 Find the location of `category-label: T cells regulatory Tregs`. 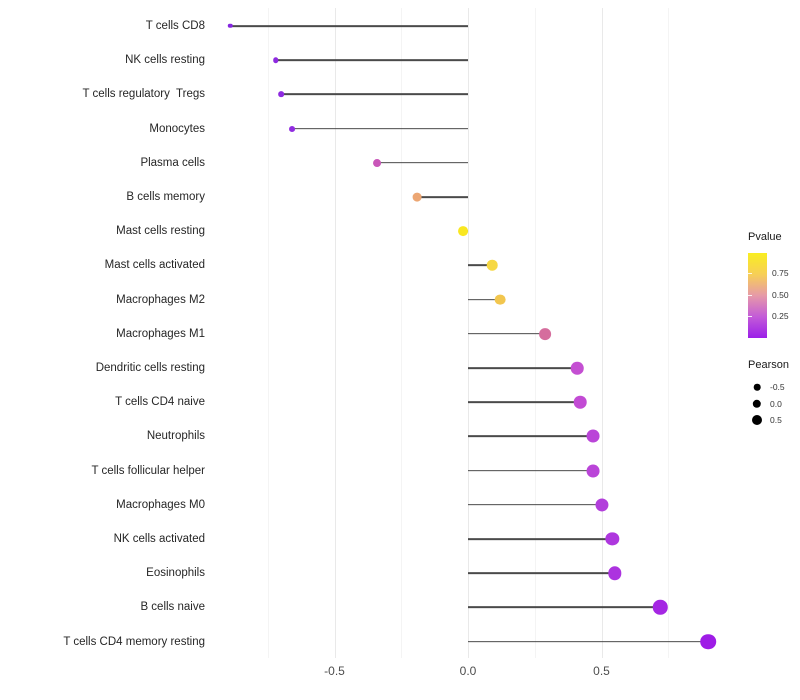

category-label: T cells regulatory Tregs is located at coordinates (143, 94).